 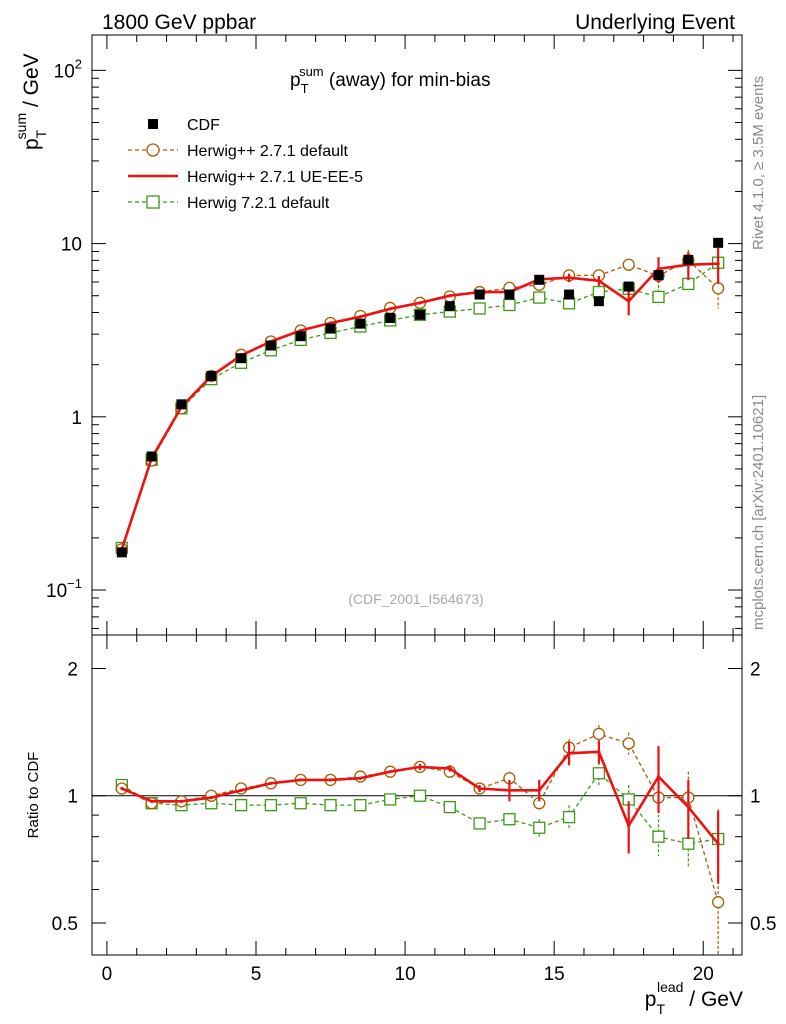 What do you see at coordinates (72, 797) in the screenshot?
I see `ratio-y-tick-label-left: 1` at bounding box center [72, 797].